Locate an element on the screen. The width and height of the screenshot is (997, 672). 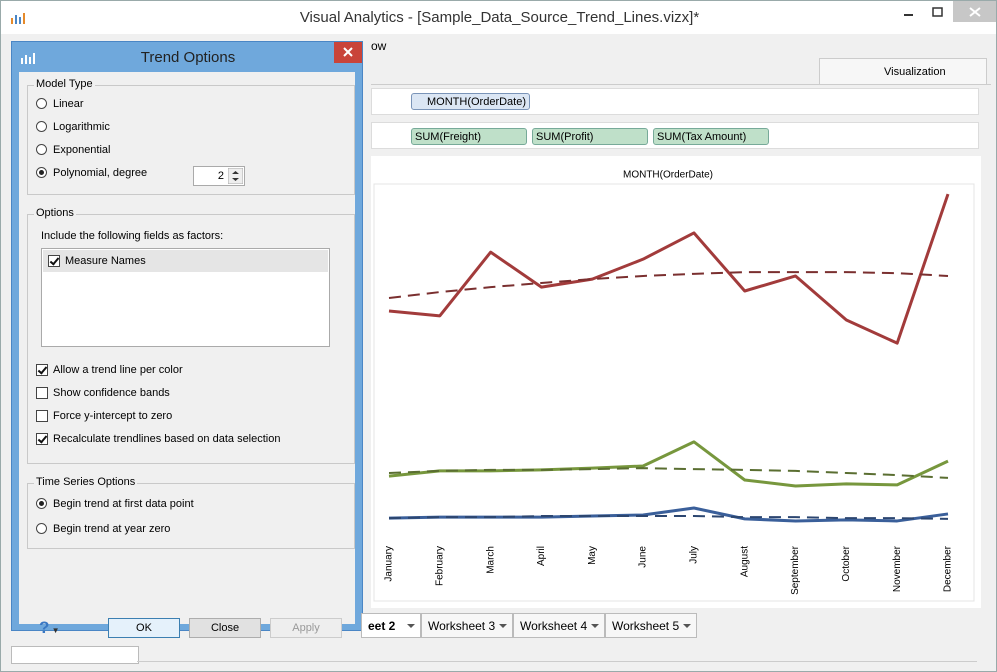
degree-value: 2 is located at coordinates (220, 176).